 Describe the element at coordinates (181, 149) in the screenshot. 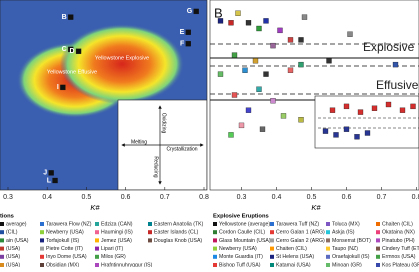

I see `inset-label: Crystallization` at that location.